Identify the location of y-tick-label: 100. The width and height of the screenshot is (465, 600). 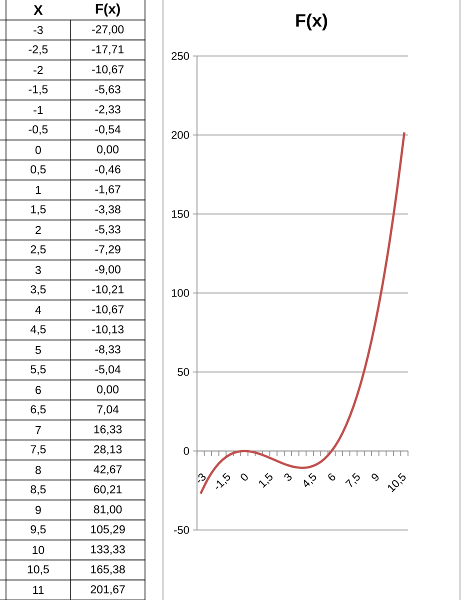
(181, 293).